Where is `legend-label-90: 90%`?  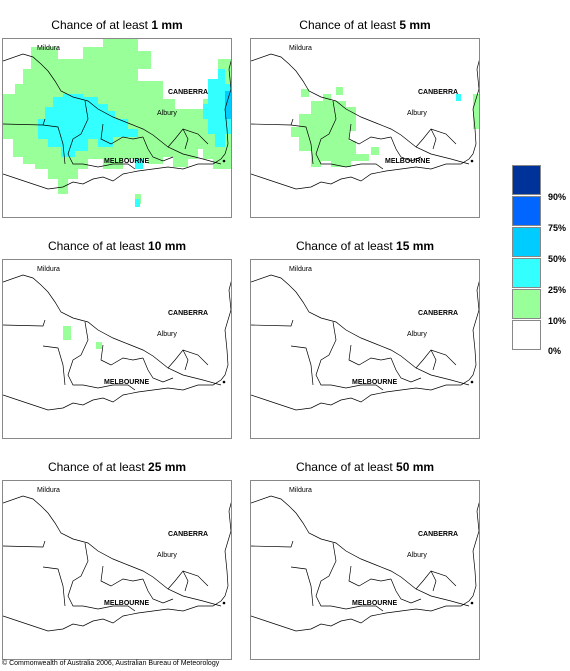 legend-label-90: 90% is located at coordinates (557, 197).